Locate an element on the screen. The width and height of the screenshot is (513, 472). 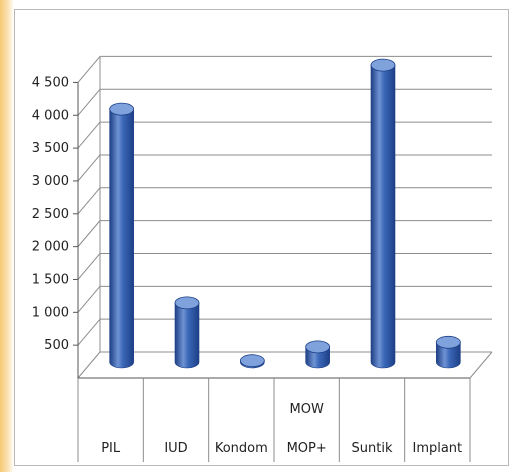
bar-mow-mop- is located at coordinates (318, 354).